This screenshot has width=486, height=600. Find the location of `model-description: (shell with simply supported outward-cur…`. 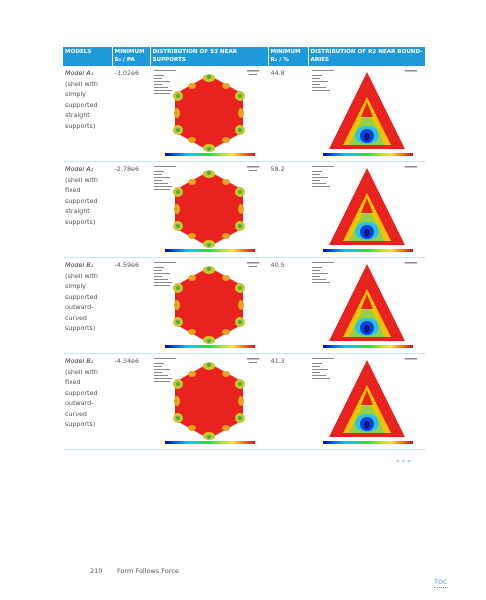

model-description: (shell with simply supported outward-cur… is located at coordinates (81, 302).